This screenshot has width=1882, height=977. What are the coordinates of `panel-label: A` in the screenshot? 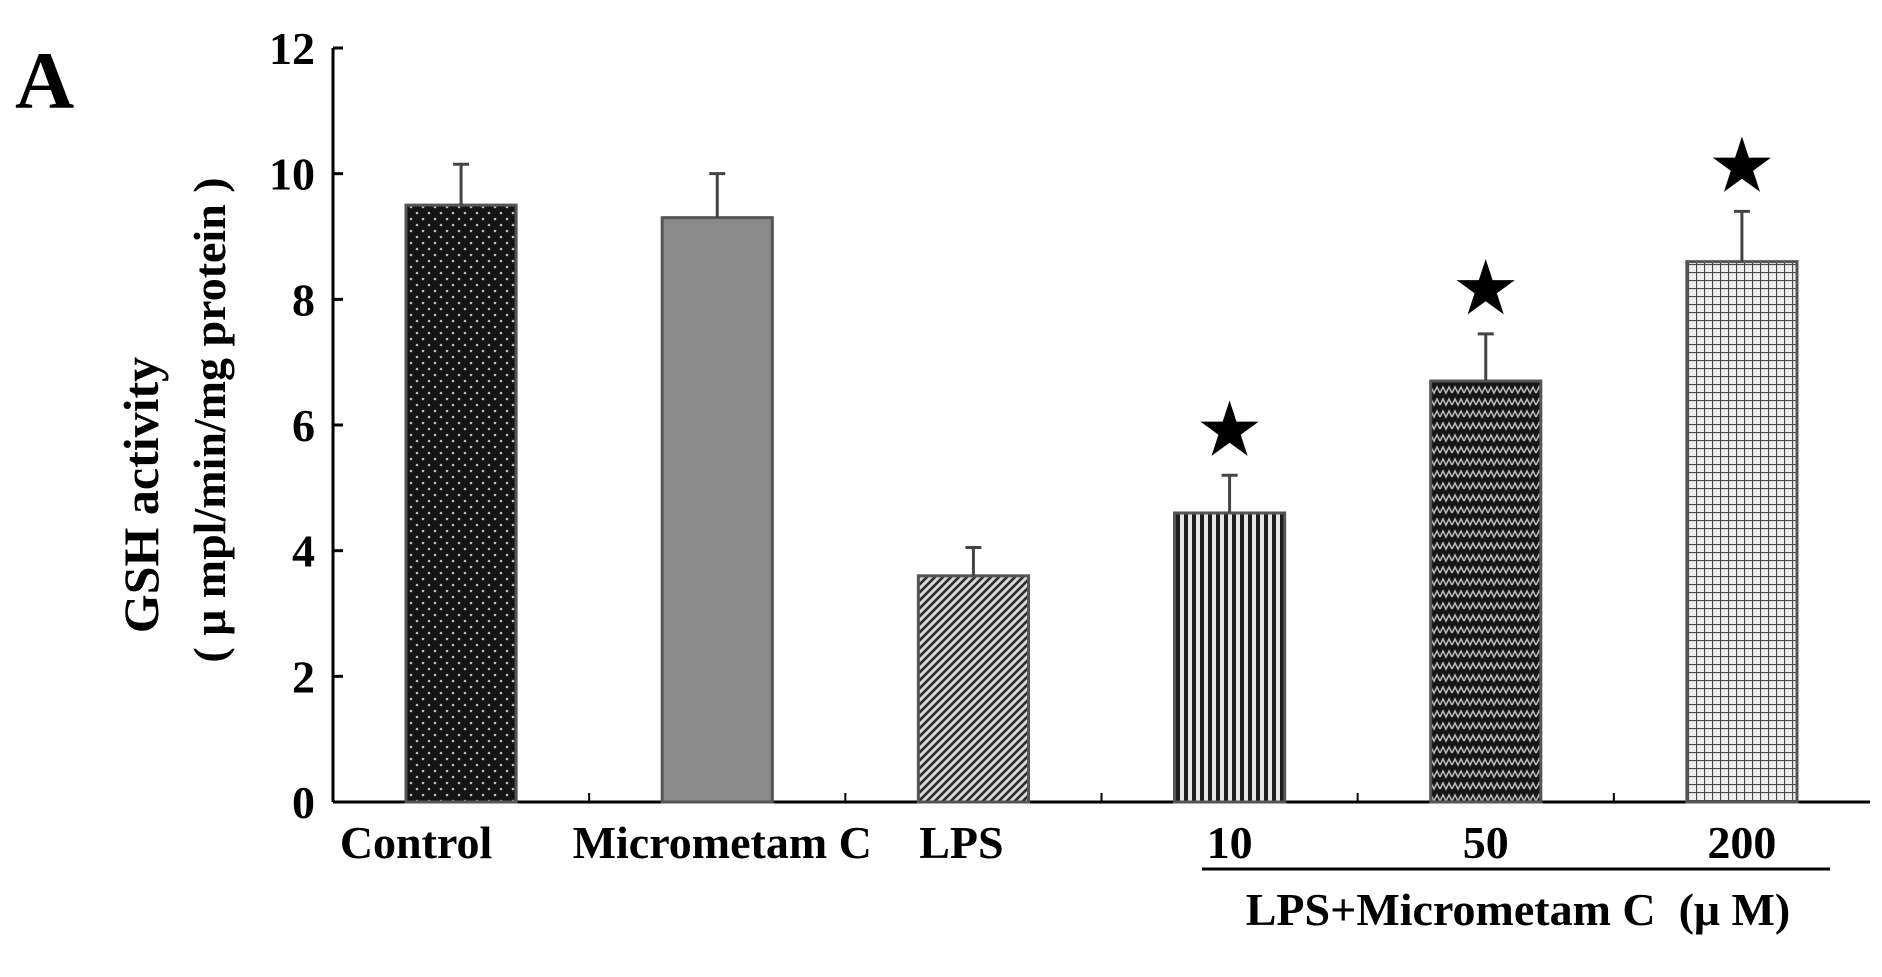 It's located at (44, 80).